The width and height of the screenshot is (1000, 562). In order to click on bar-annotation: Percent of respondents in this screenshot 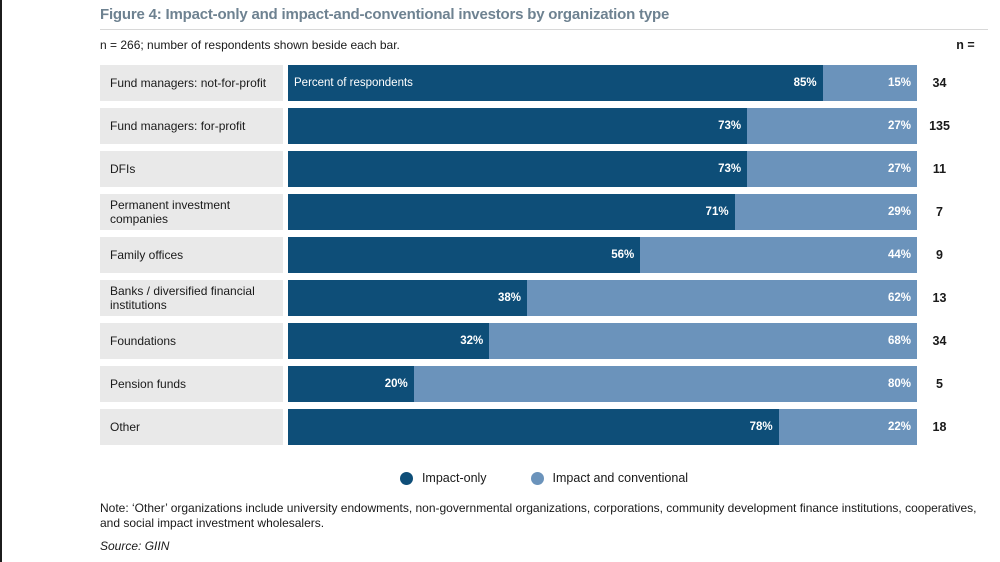, I will do `click(353, 83)`.